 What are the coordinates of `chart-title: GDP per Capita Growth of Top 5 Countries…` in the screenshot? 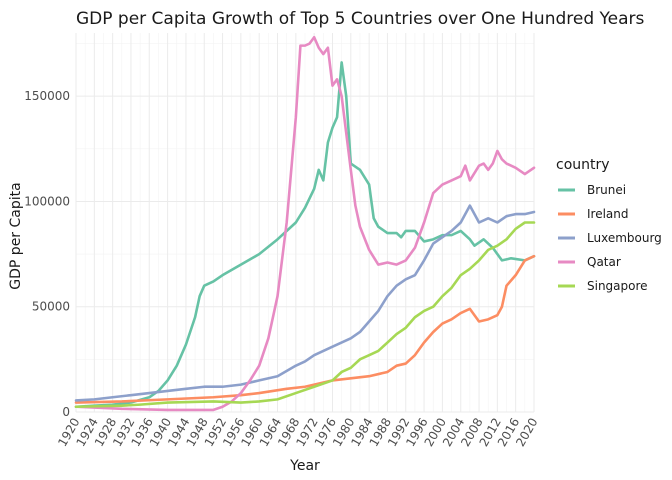 It's located at (360, 19).